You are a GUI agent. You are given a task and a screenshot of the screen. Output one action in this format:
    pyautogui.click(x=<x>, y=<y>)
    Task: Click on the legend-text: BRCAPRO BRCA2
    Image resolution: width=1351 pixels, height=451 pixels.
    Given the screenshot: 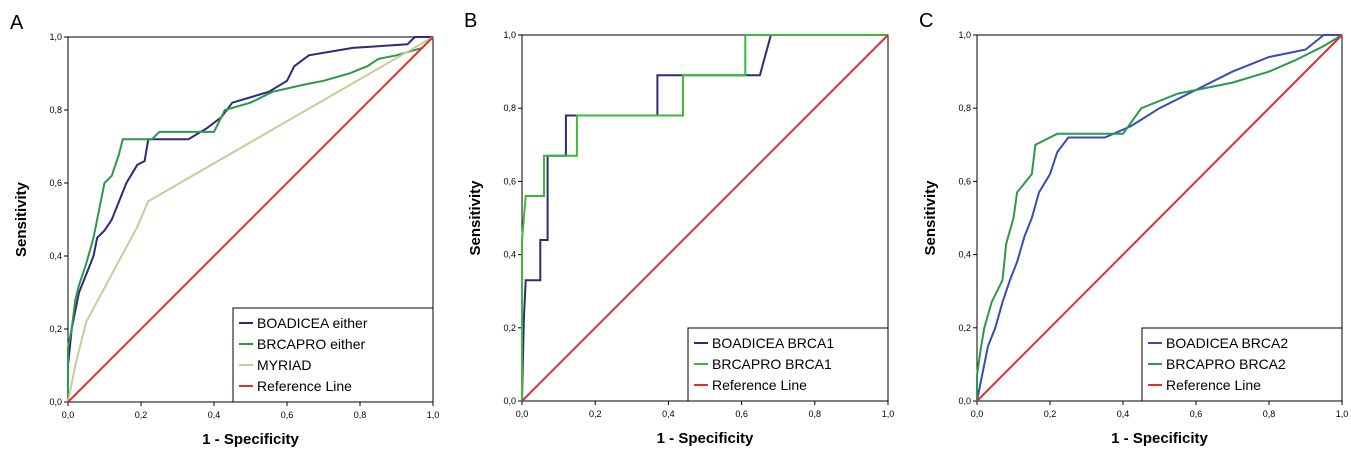 What is the action you would take?
    pyautogui.click(x=1226, y=364)
    